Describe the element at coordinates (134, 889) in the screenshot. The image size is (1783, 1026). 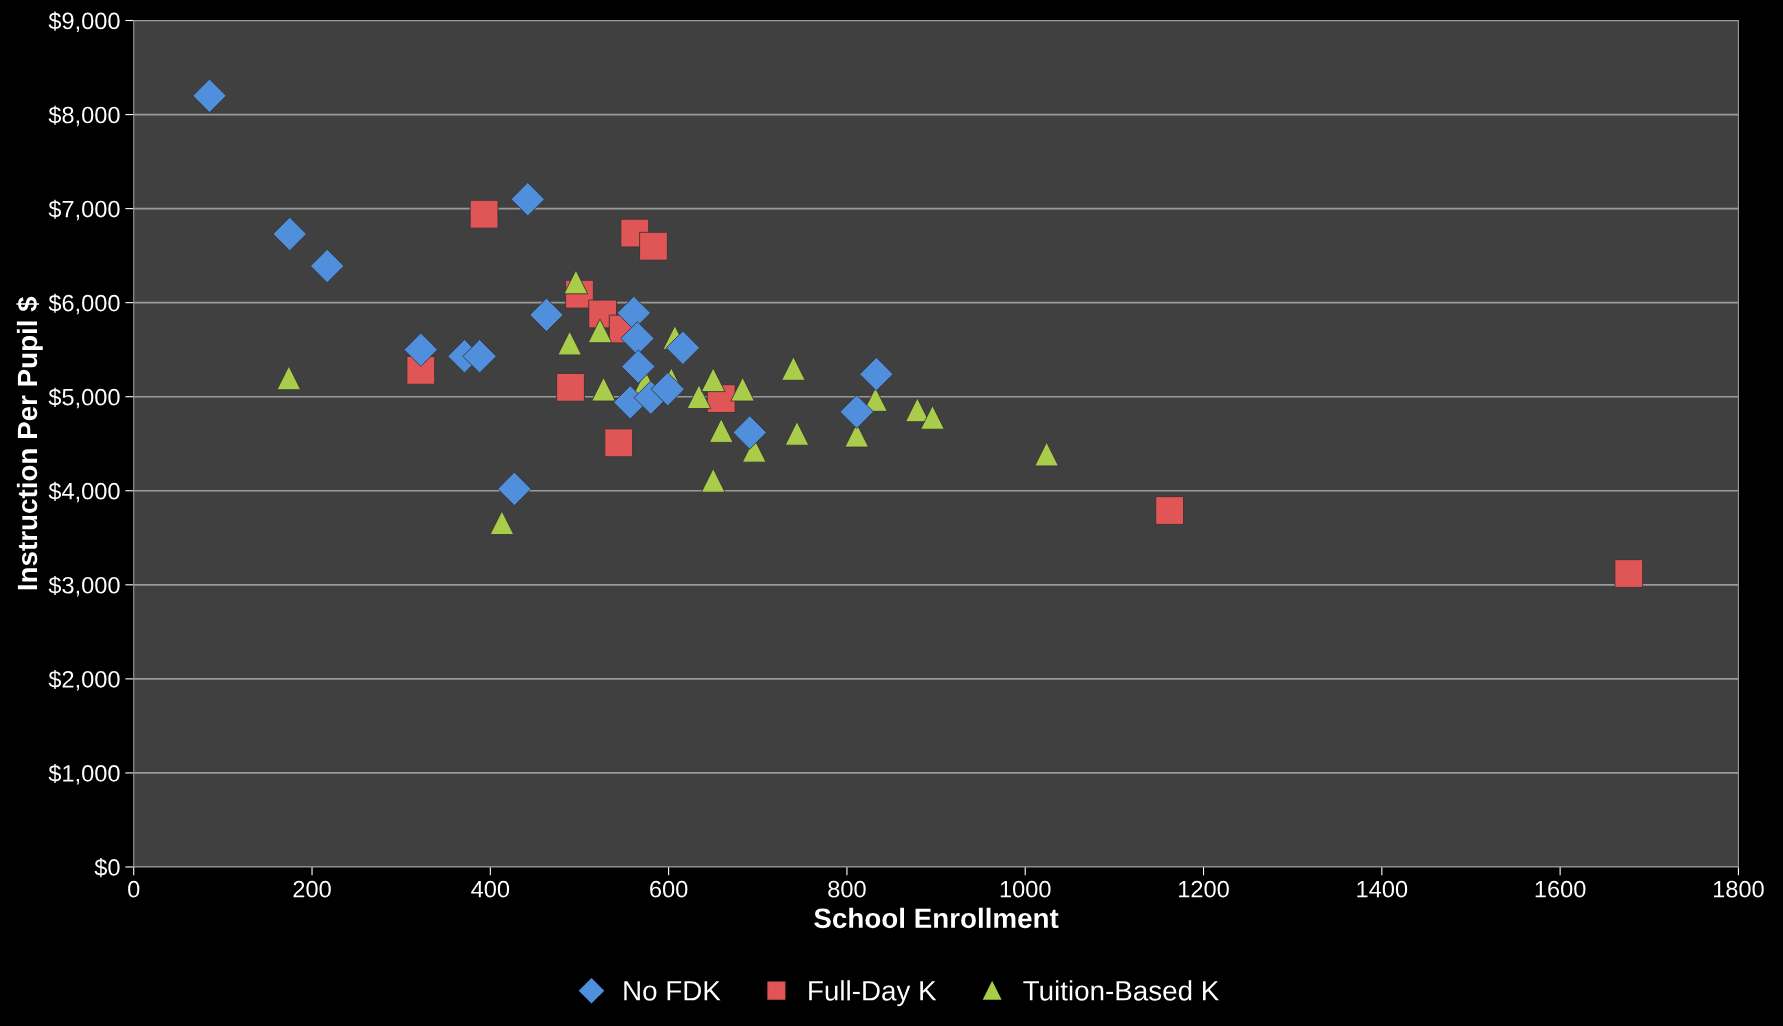
I see `x-tick-label: 0` at that location.